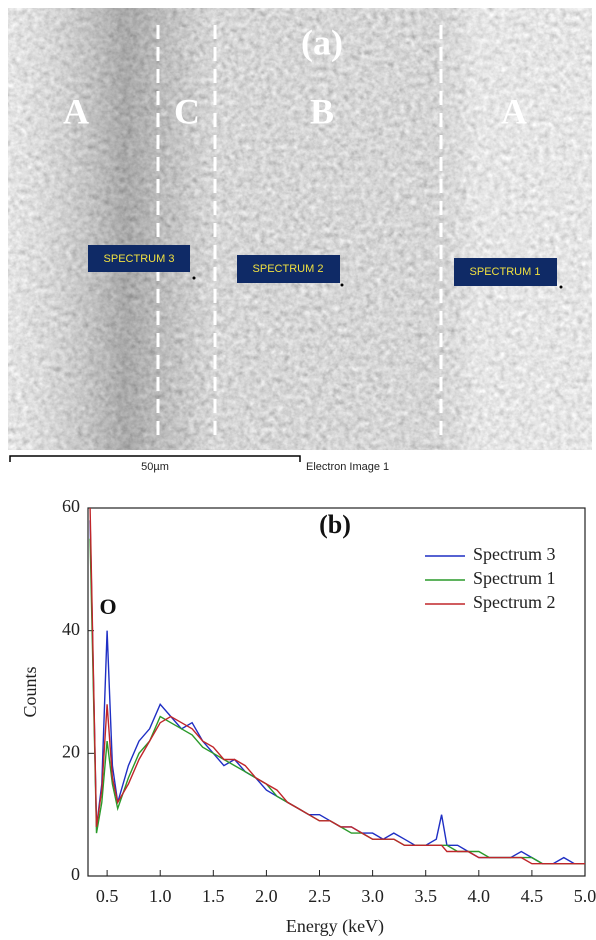 The width and height of the screenshot is (596, 940). Describe the element at coordinates (372, 896) in the screenshot. I see `x-tick-label: 3.0` at that location.